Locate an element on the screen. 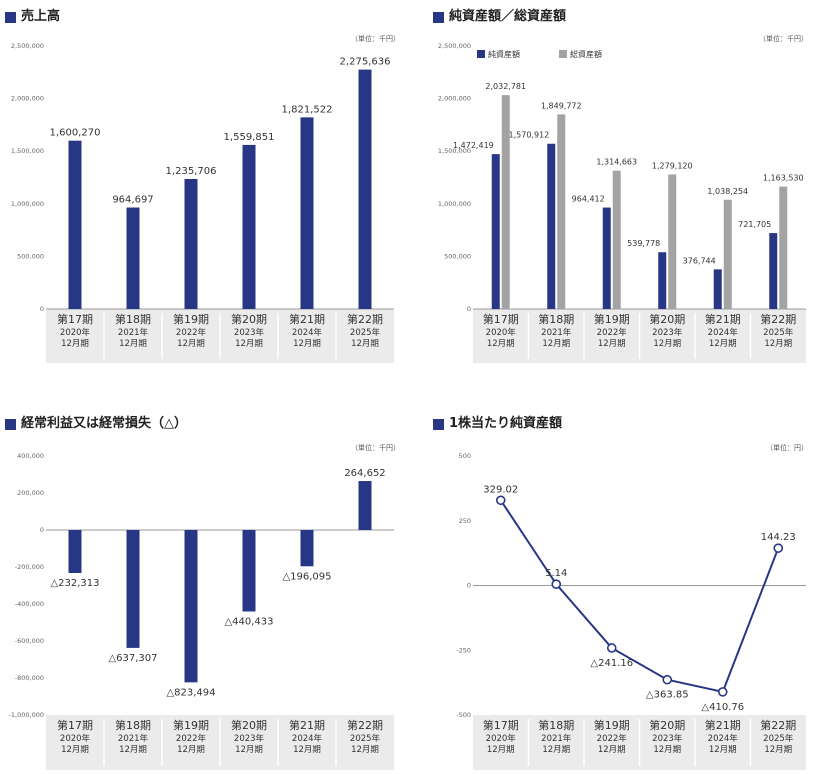  category-year-label: 2020年 is located at coordinates (501, 738).